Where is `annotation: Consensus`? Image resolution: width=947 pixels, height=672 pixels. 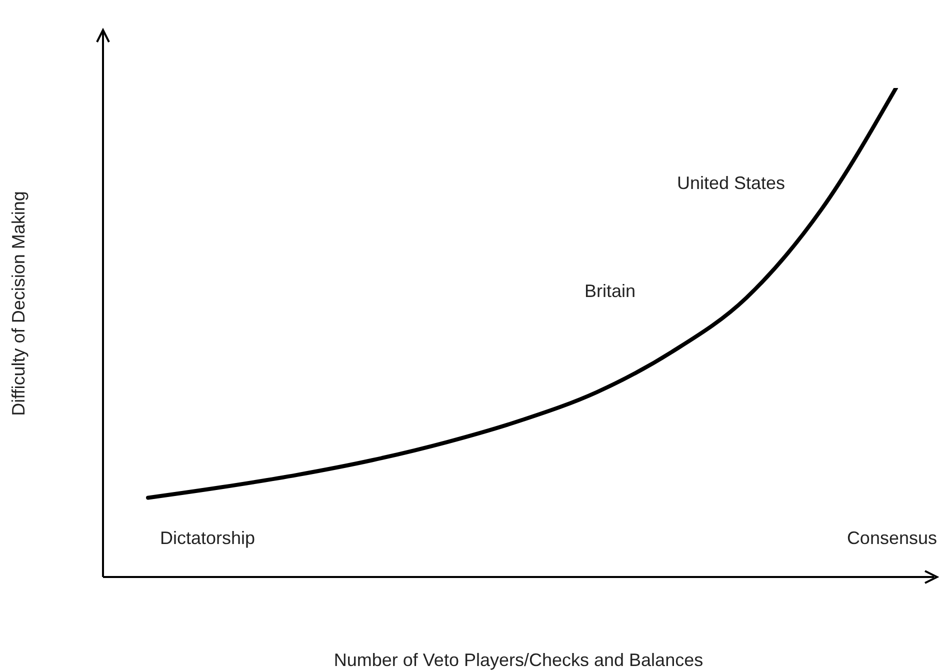
annotation: Consensus is located at coordinates (891, 538).